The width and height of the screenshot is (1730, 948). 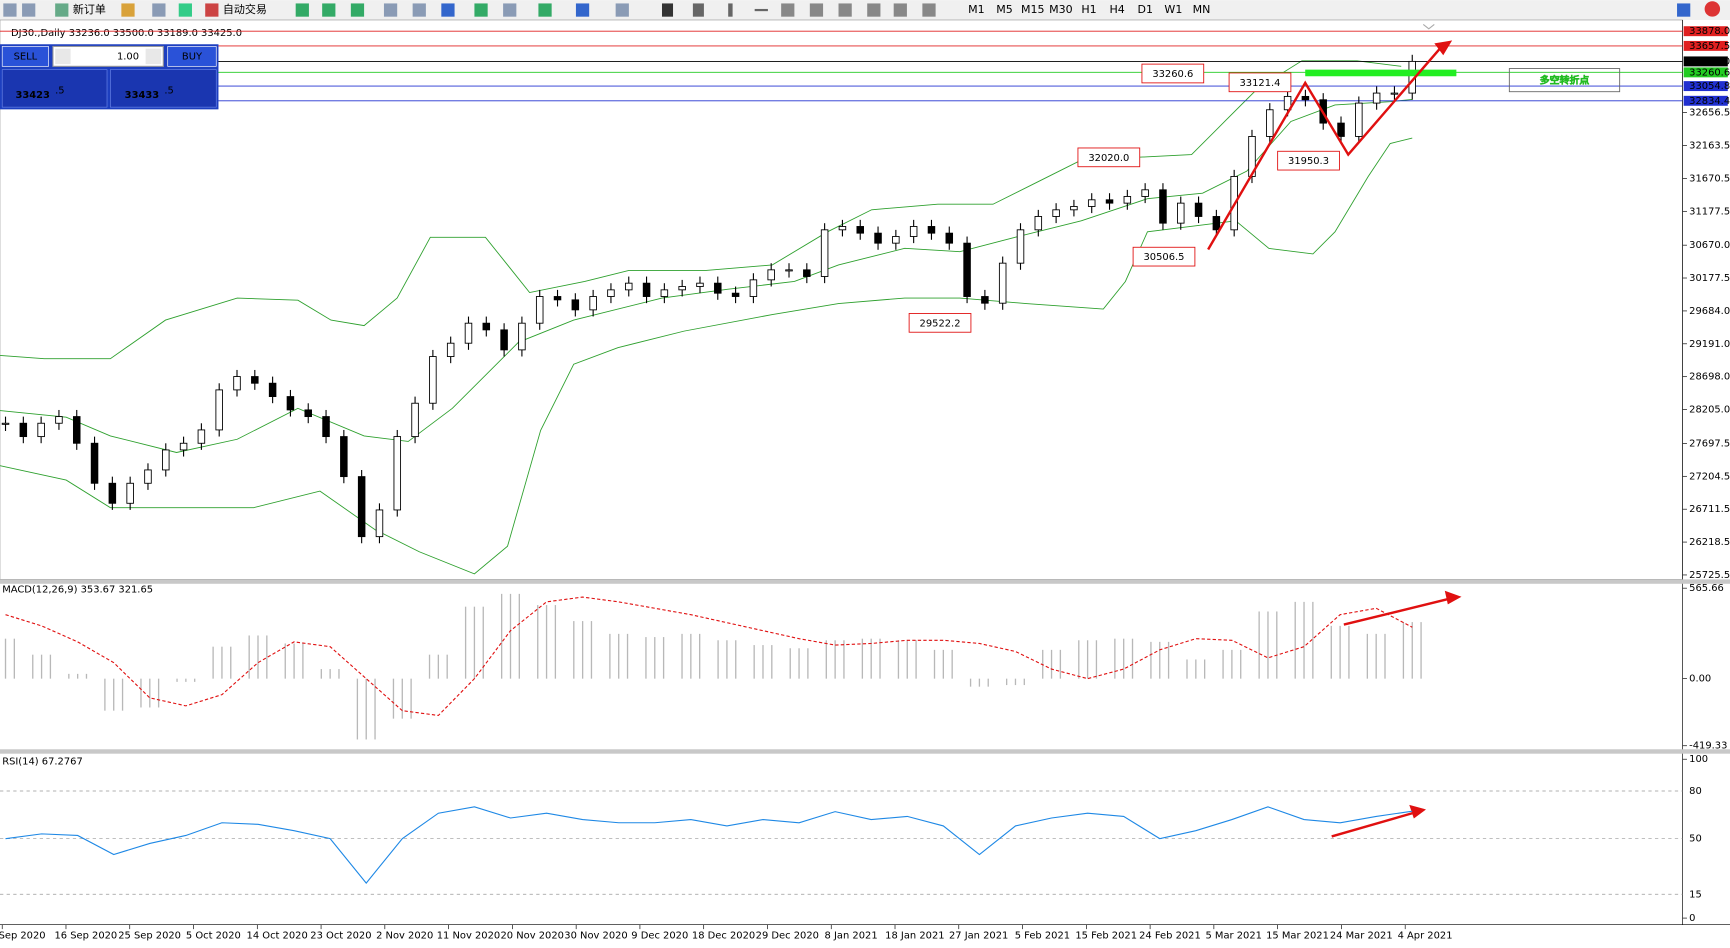 I want to click on toolbar-button: 新订单, so click(x=89, y=9).